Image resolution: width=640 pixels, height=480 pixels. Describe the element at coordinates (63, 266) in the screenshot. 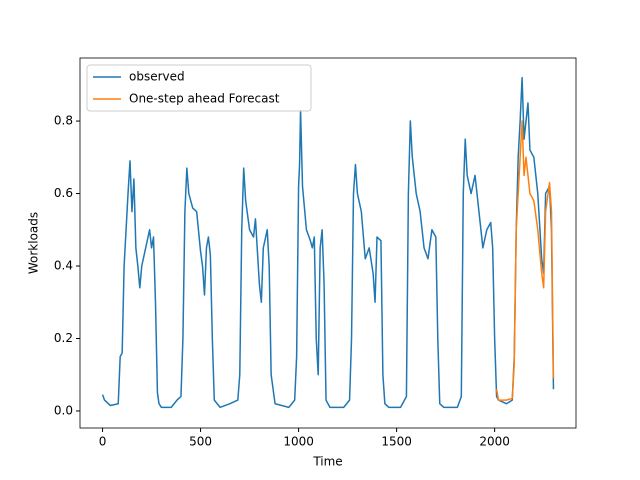

I see `y-tick-label: 0.4` at that location.